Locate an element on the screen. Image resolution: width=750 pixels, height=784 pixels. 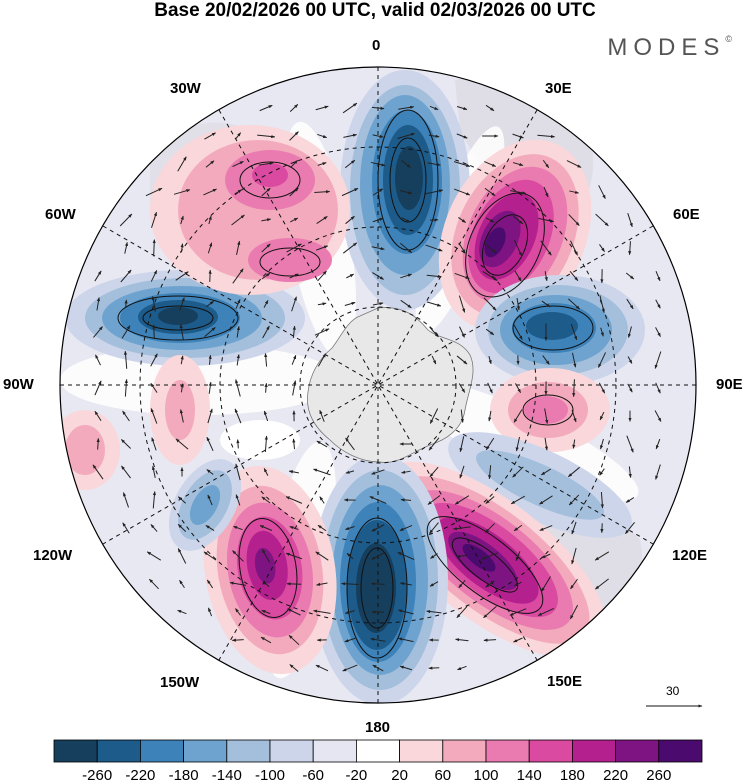
lon-label-150w: 150W is located at coordinates (179, 682).